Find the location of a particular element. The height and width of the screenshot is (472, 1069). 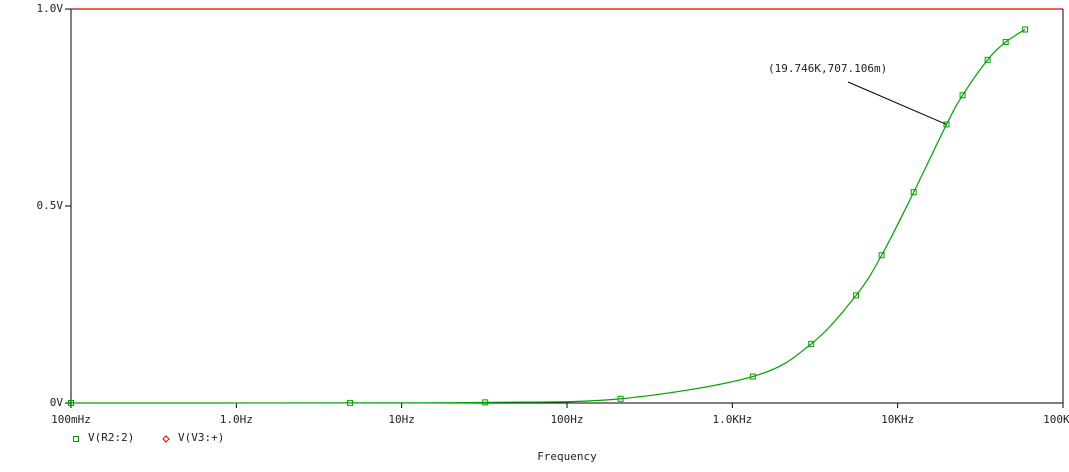

x-tick-label: 1.0Hz is located at coordinates (236, 419).